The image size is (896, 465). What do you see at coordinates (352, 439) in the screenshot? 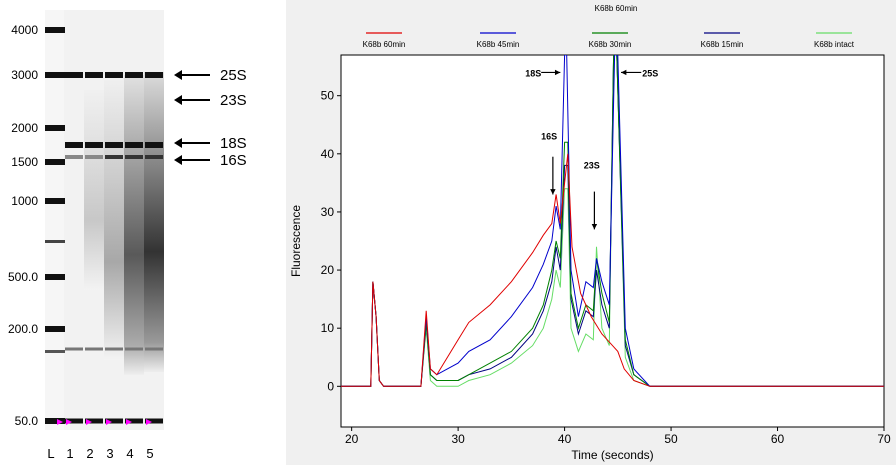
I see `x-tick-label: 20` at bounding box center [352, 439].